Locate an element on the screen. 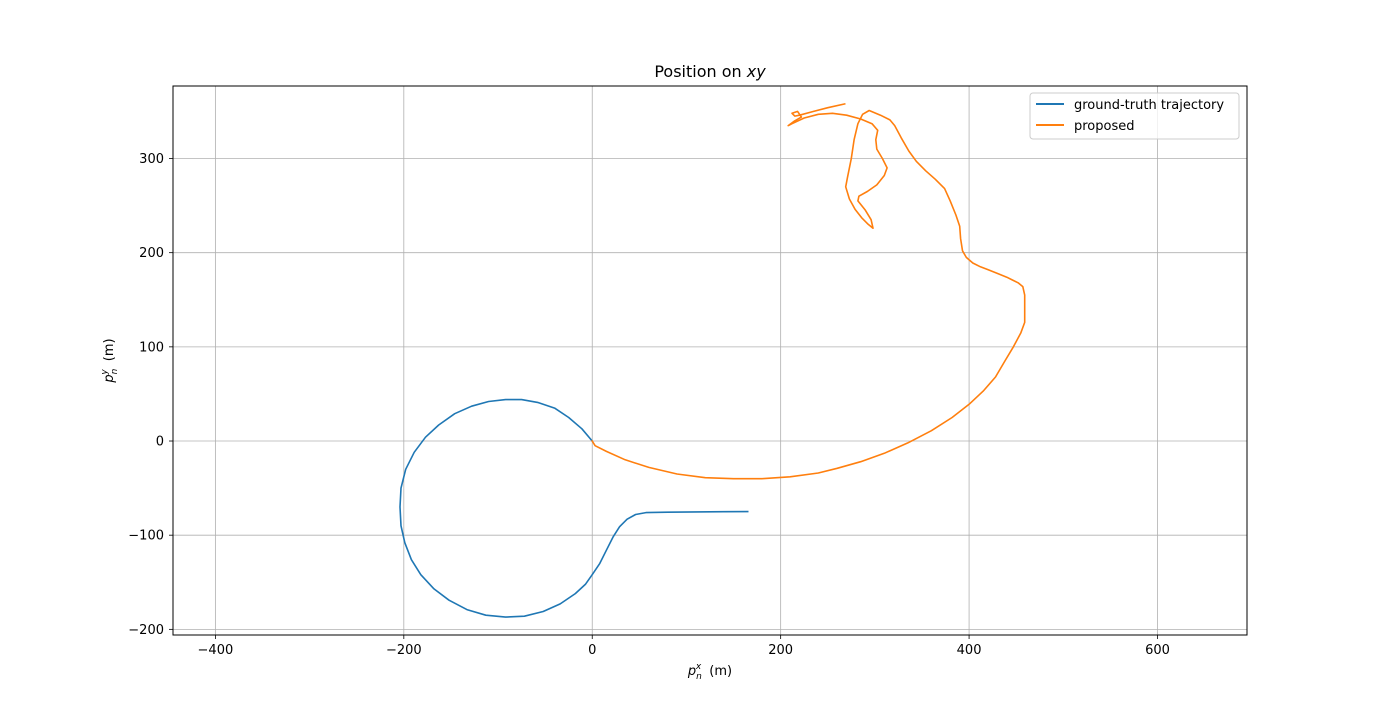 This screenshot has height=713, width=1386. x-tick-label: 400 is located at coordinates (969, 650).